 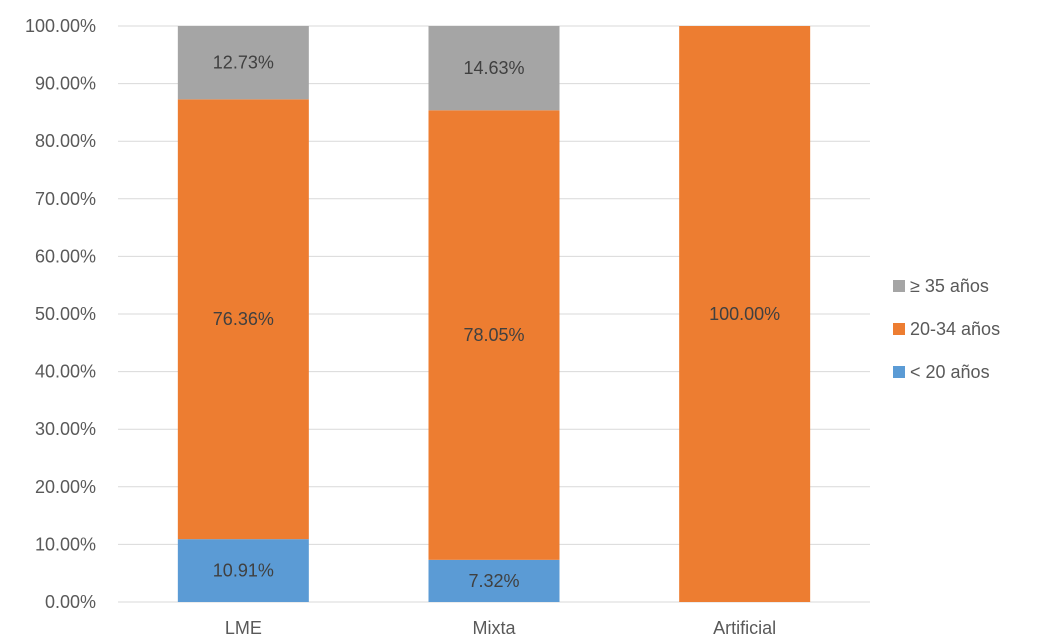 I want to click on data-label: 10.91%, so click(x=243, y=571).